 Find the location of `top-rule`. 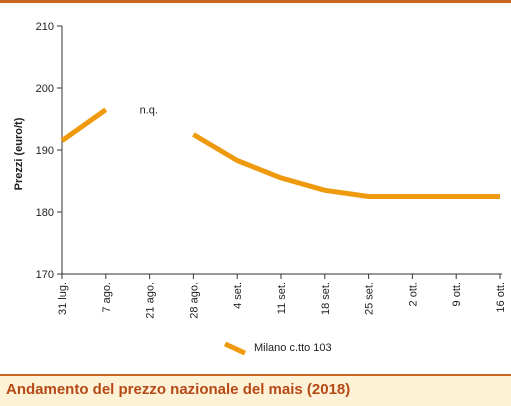

top-rule is located at coordinates (255, 1).